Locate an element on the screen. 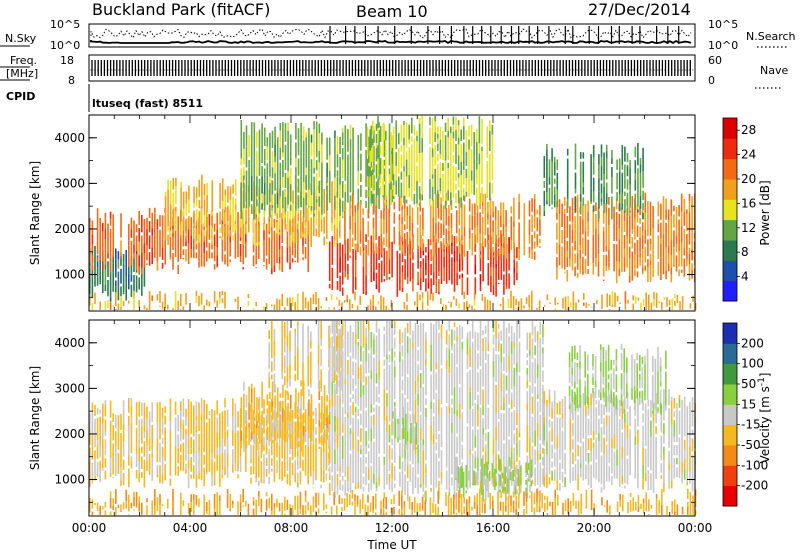 Image resolution: width=800 pixels, height=554 pixels. cpid-label: CPID is located at coordinates (20, 96).